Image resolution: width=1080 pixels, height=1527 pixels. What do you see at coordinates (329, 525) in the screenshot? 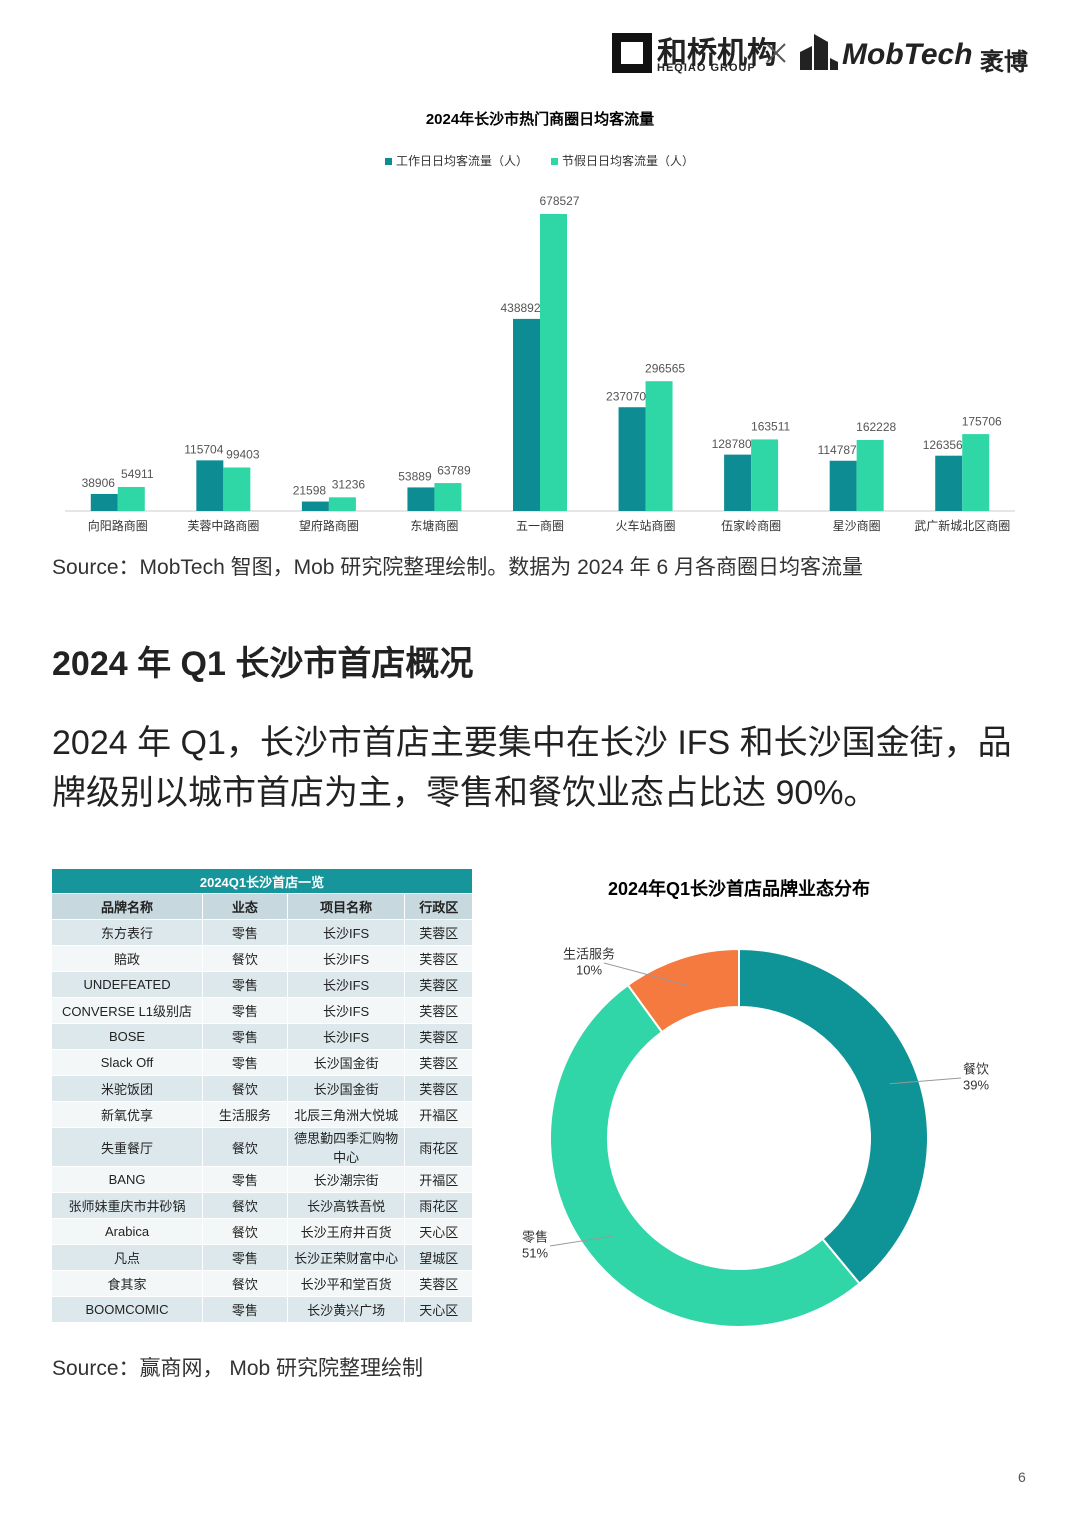
I see `x-tick-label: 望府路商圈` at bounding box center [329, 525].